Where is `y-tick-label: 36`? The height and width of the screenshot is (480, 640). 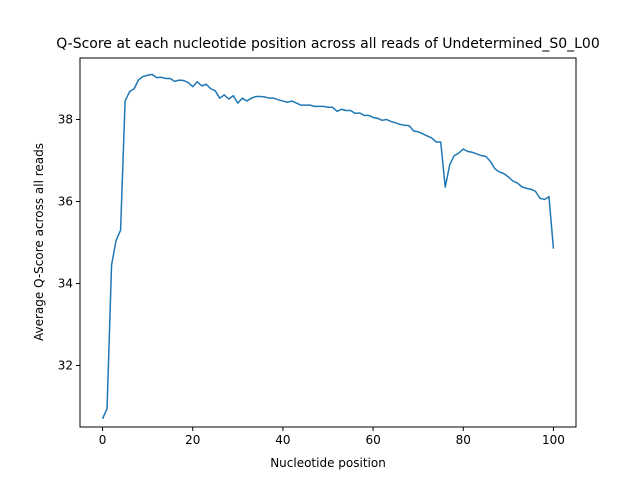
y-tick-label: 36 is located at coordinates (65, 202).